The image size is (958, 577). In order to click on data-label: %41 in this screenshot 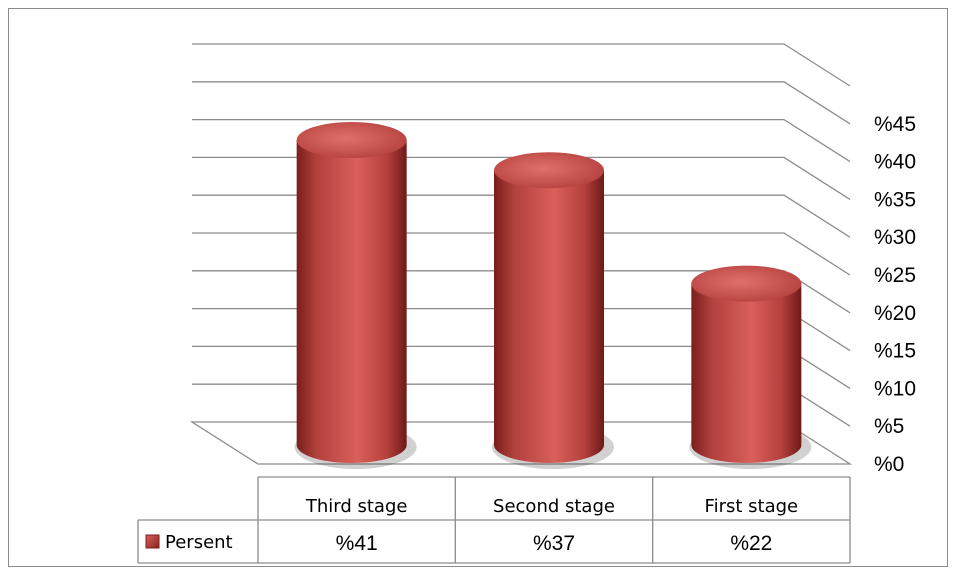, I will do `click(357, 543)`.